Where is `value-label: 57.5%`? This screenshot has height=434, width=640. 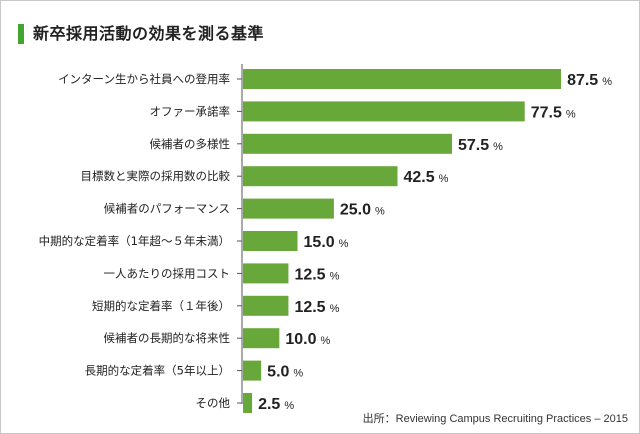 value-label: 57.5% is located at coordinates (480, 145).